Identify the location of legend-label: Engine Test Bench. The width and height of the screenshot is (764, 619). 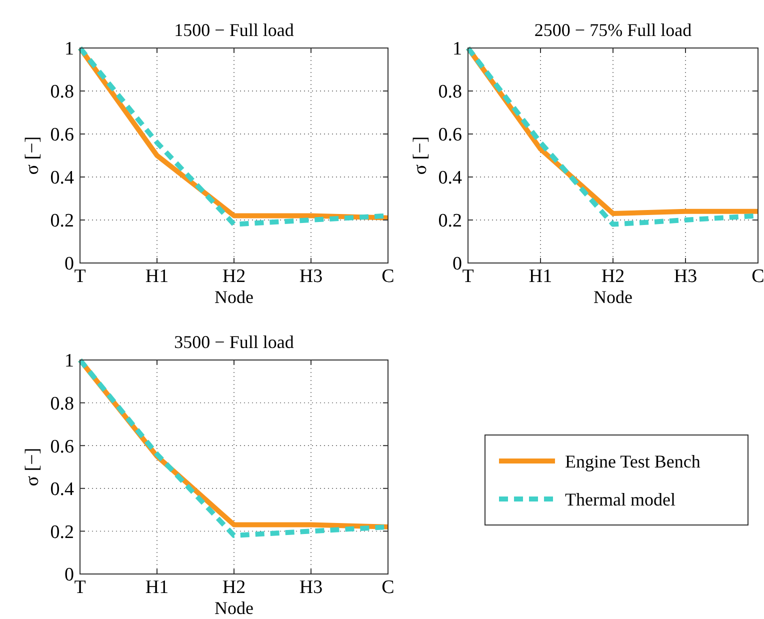
(632, 461).